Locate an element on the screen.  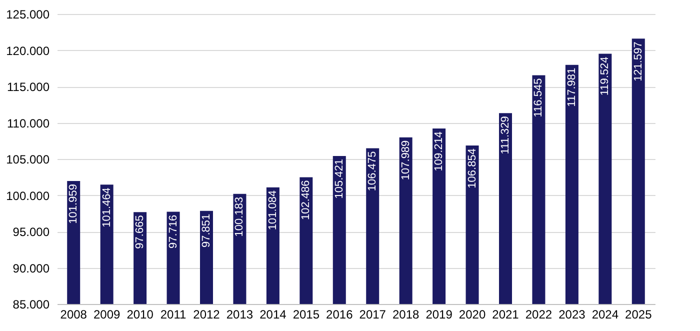
data-label: 121.597 is located at coordinates (638, 62).